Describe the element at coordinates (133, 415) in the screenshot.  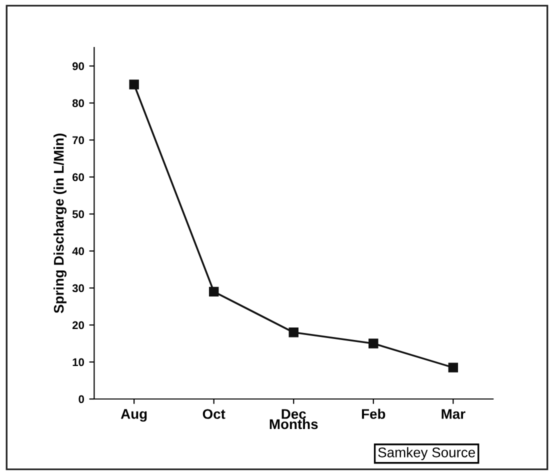
I see `x-tick-label: Aug` at that location.